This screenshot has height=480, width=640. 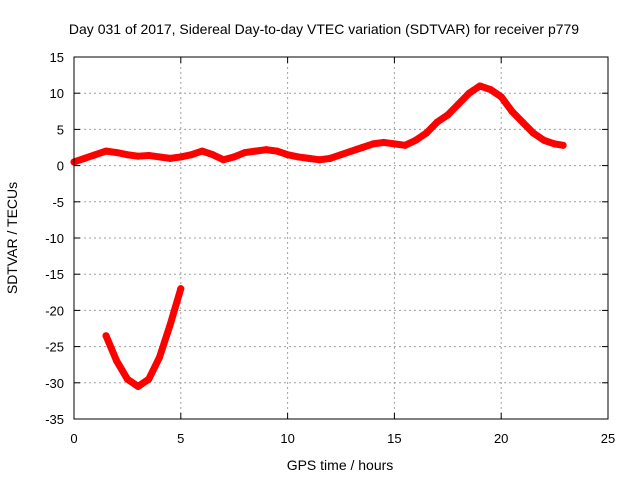 I want to click on x-tick-label: 25, so click(x=608, y=438).